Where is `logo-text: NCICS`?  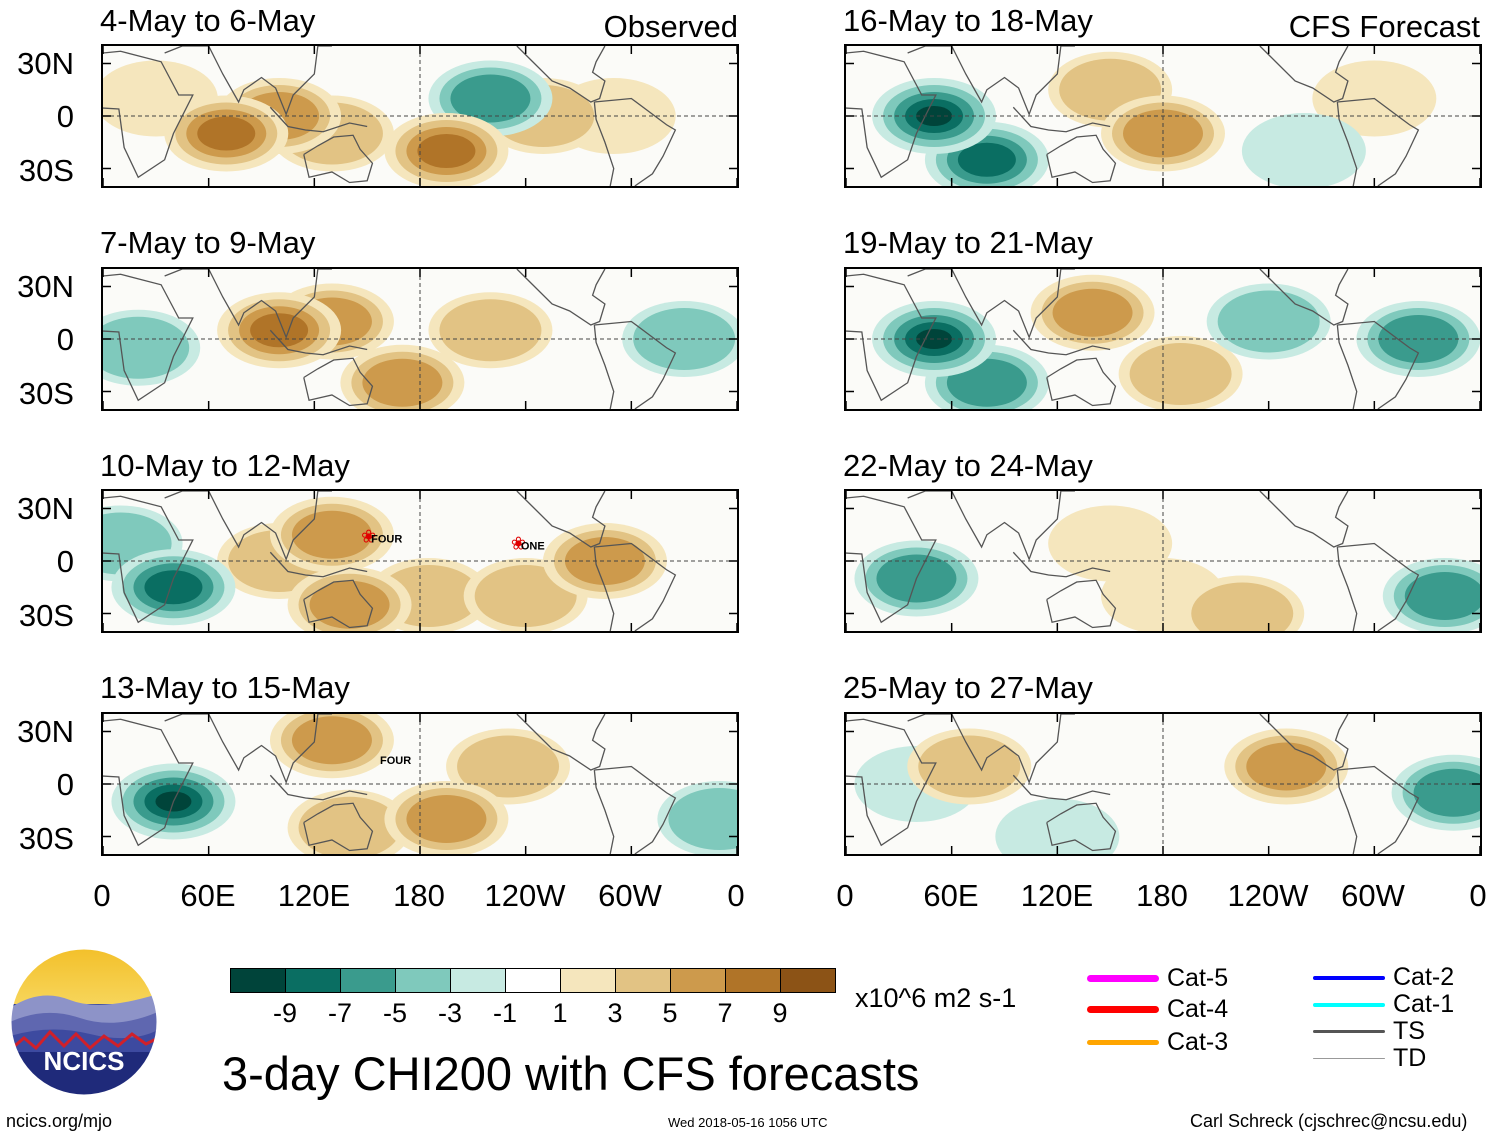 logo-text: NCICS is located at coordinates (84, 1061).